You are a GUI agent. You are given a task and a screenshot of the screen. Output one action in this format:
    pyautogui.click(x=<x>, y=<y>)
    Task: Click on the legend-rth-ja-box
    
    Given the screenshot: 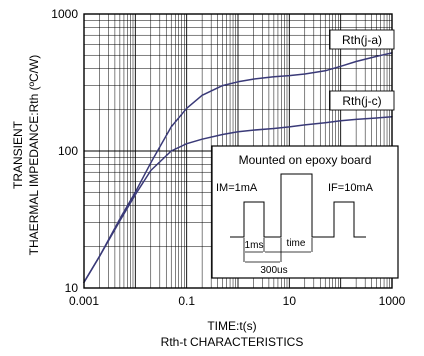 What is the action you would take?
    pyautogui.click(x=362, y=39)
    